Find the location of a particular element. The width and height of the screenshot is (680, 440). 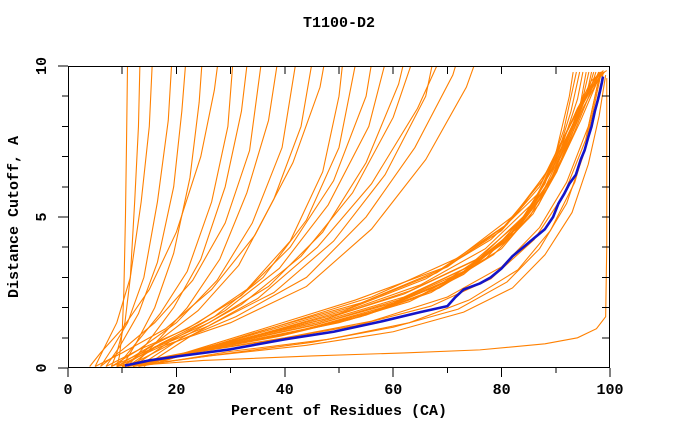

x-tick-label: 100 is located at coordinates (609, 390).